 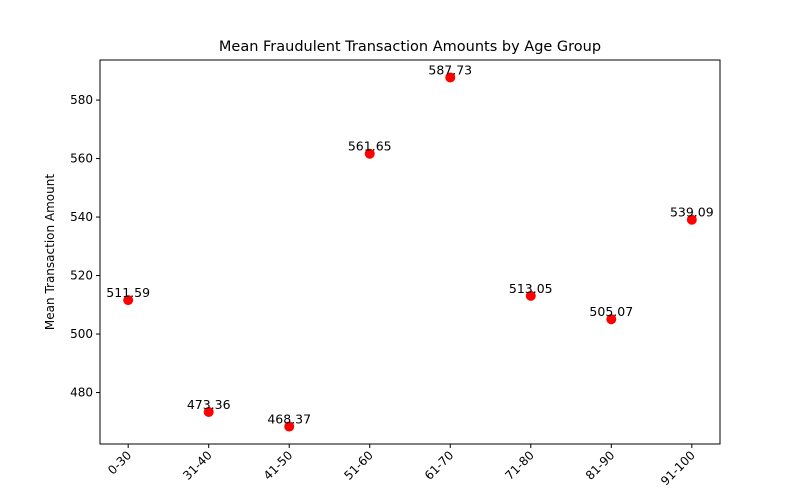 I want to click on x-tick-label: 91-100, so click(x=678, y=468).